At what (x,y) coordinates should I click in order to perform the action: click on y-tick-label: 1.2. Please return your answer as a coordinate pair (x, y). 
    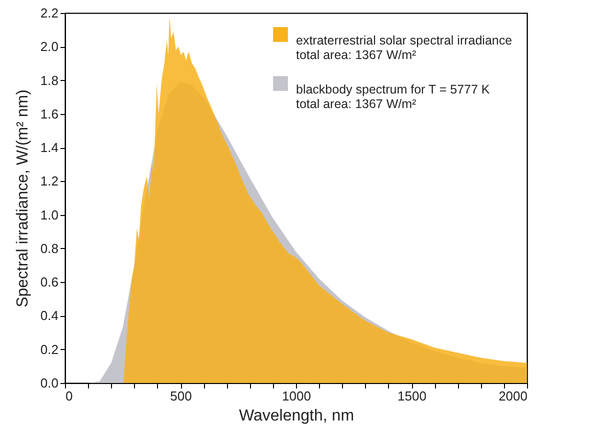
    Looking at the image, I should click on (49, 181).